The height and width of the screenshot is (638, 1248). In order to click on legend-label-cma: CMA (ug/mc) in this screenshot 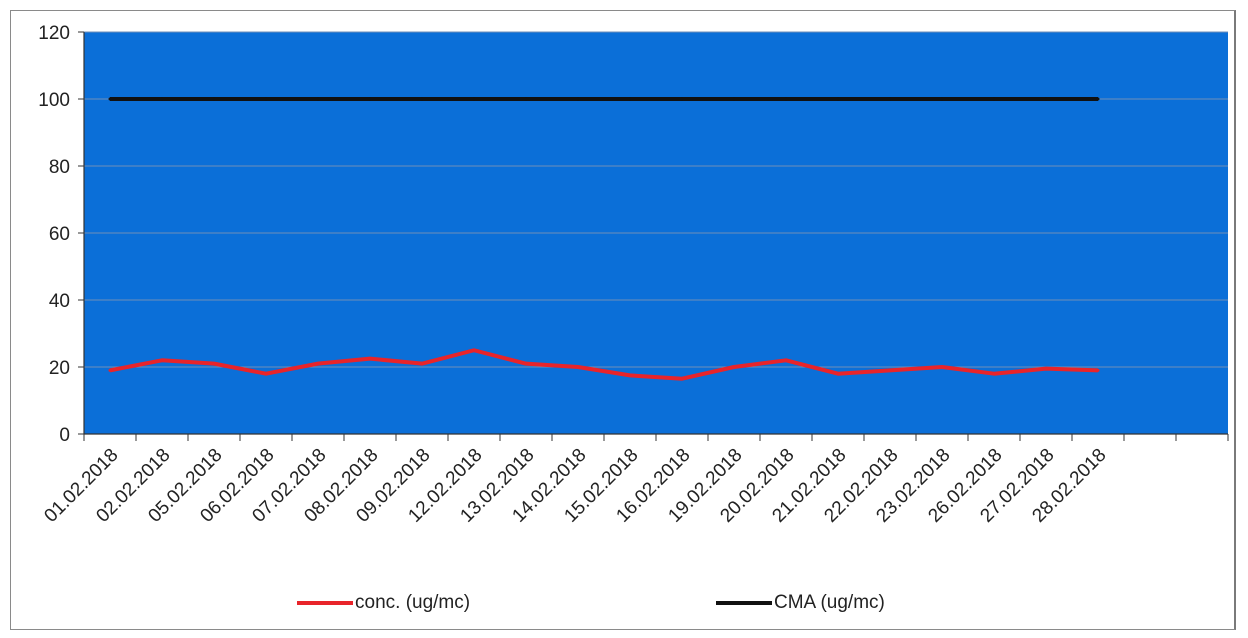, I will do `click(829, 602)`.